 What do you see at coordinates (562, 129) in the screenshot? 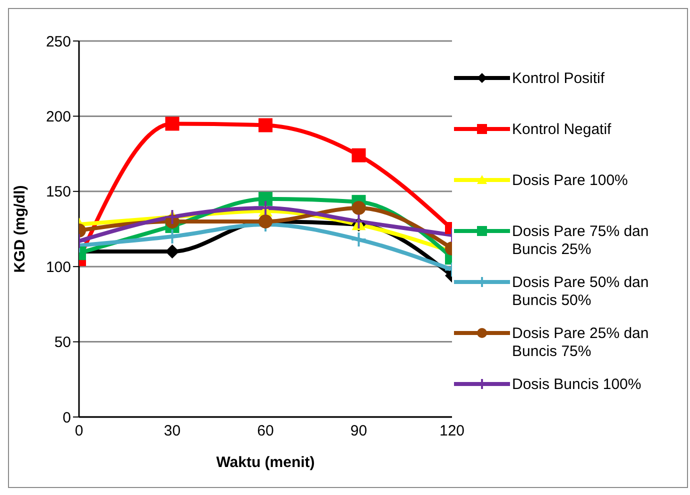
I see `legend-label: Kontrol Negatif` at bounding box center [562, 129].